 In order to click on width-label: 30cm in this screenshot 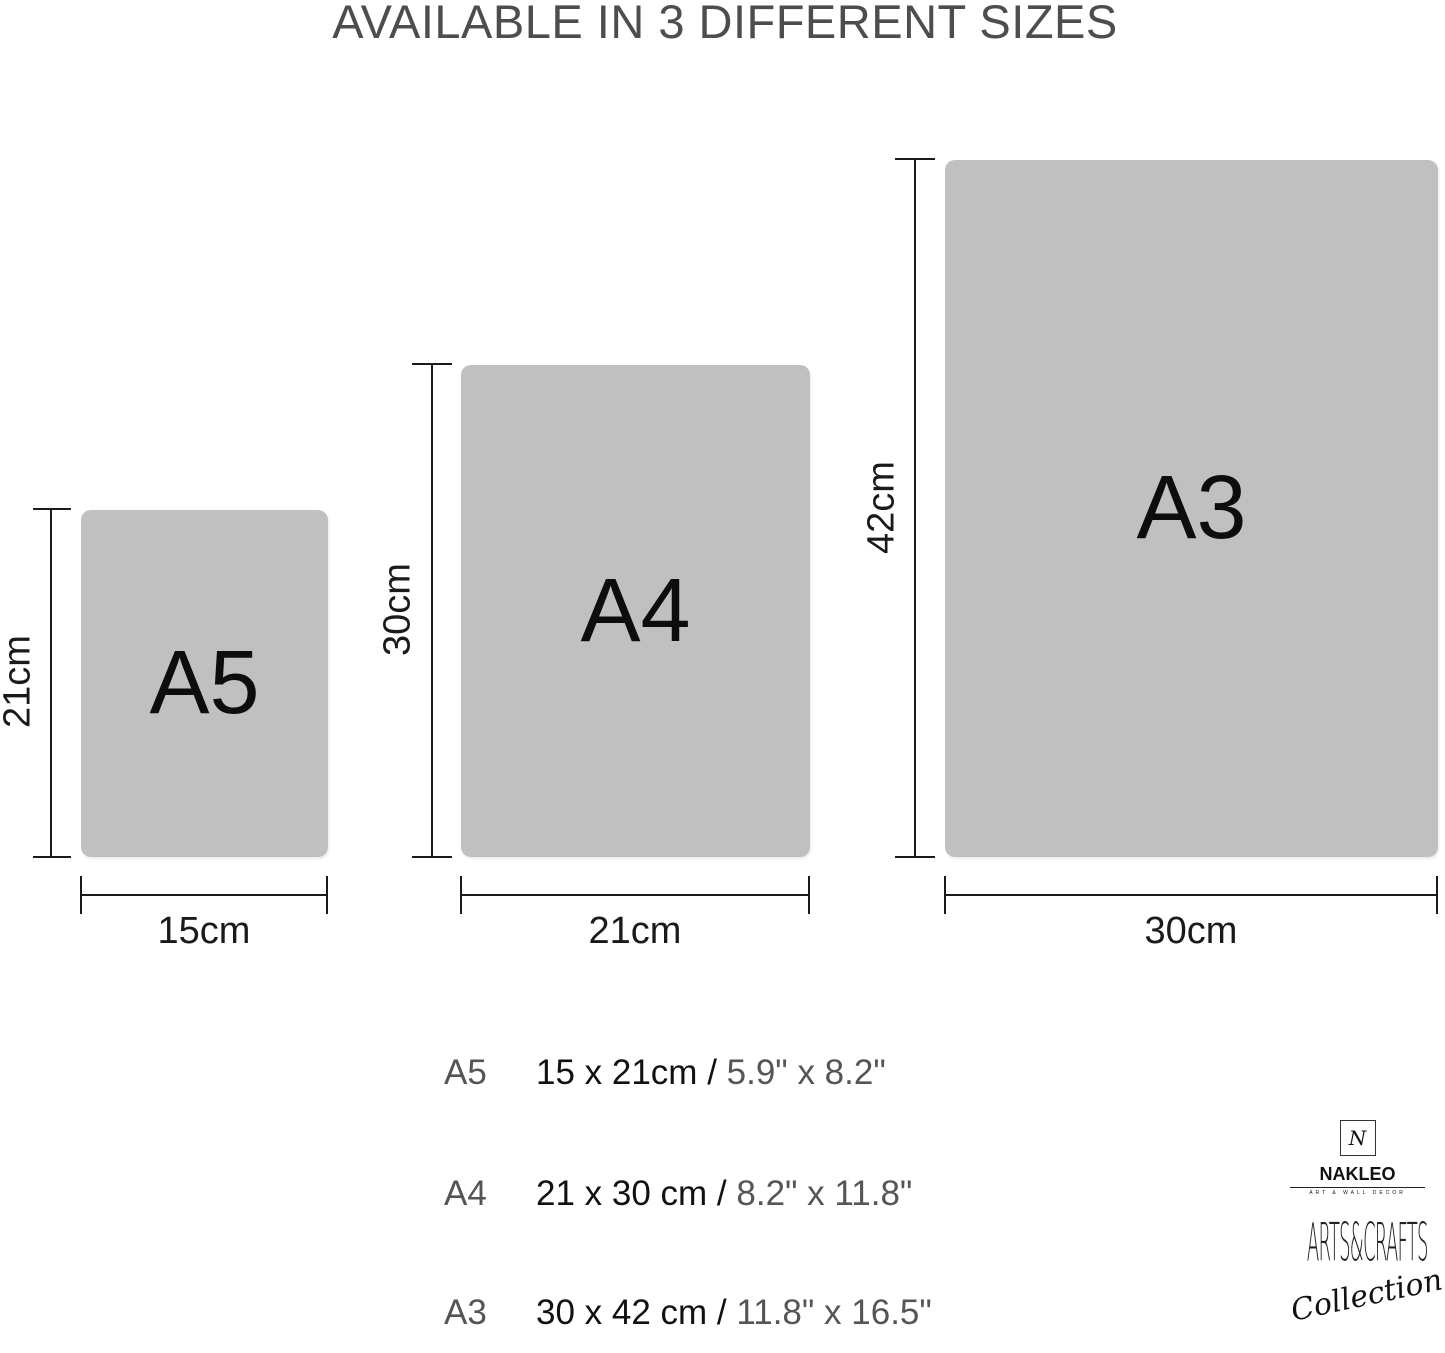, I will do `click(1191, 931)`.